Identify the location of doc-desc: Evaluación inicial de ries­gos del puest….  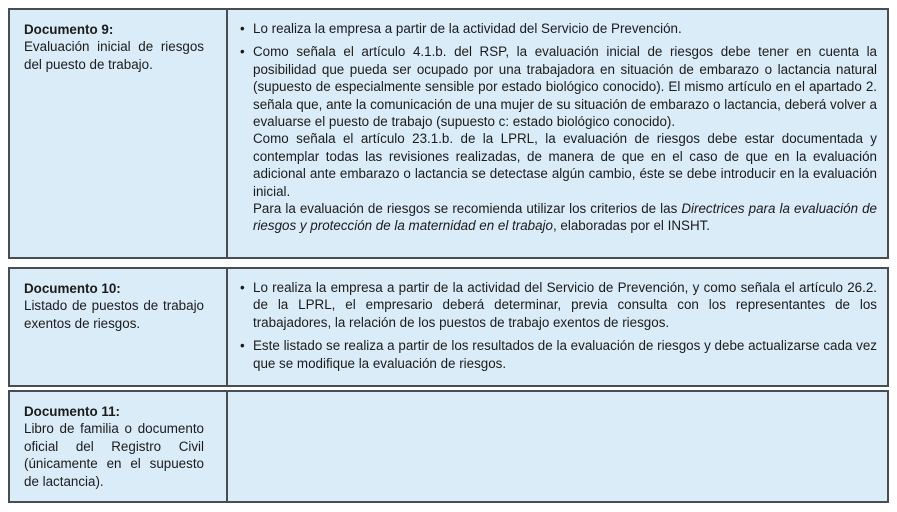
(114, 55).